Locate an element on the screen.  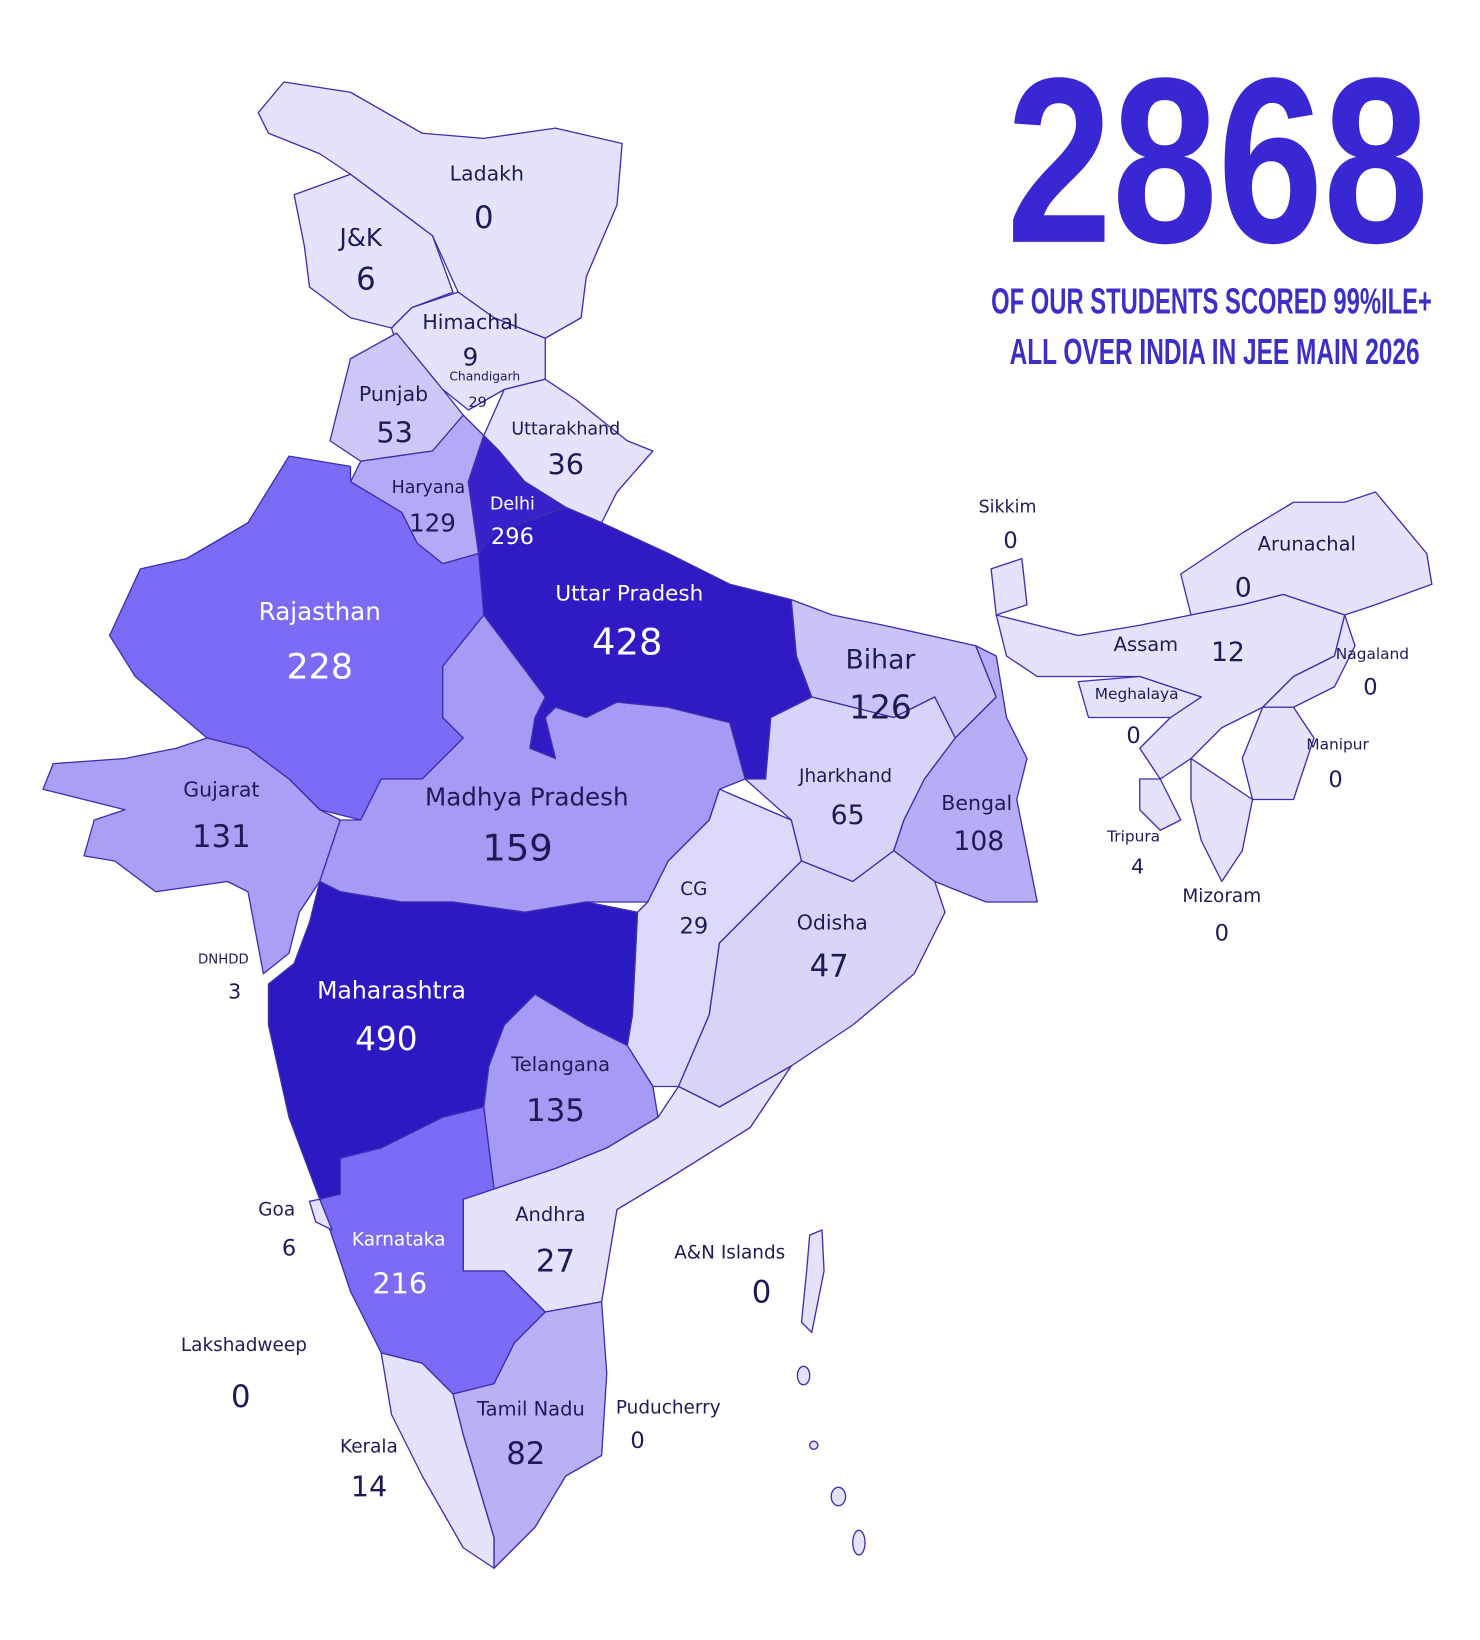
state-count: 9 is located at coordinates (471, 356).